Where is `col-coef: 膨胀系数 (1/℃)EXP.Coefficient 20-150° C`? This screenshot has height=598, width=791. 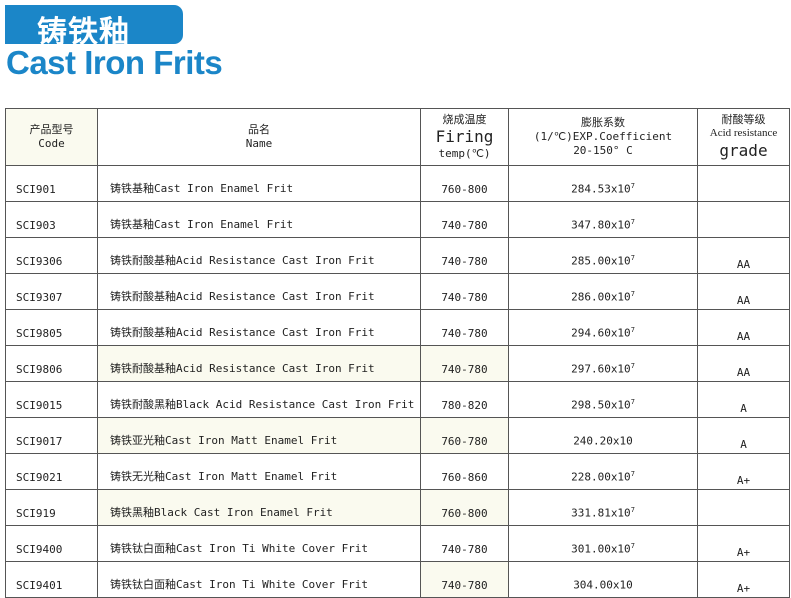
col-coef: 膨胀系数 (1/℃)EXP.Coefficient 20-150° C is located at coordinates (603, 137).